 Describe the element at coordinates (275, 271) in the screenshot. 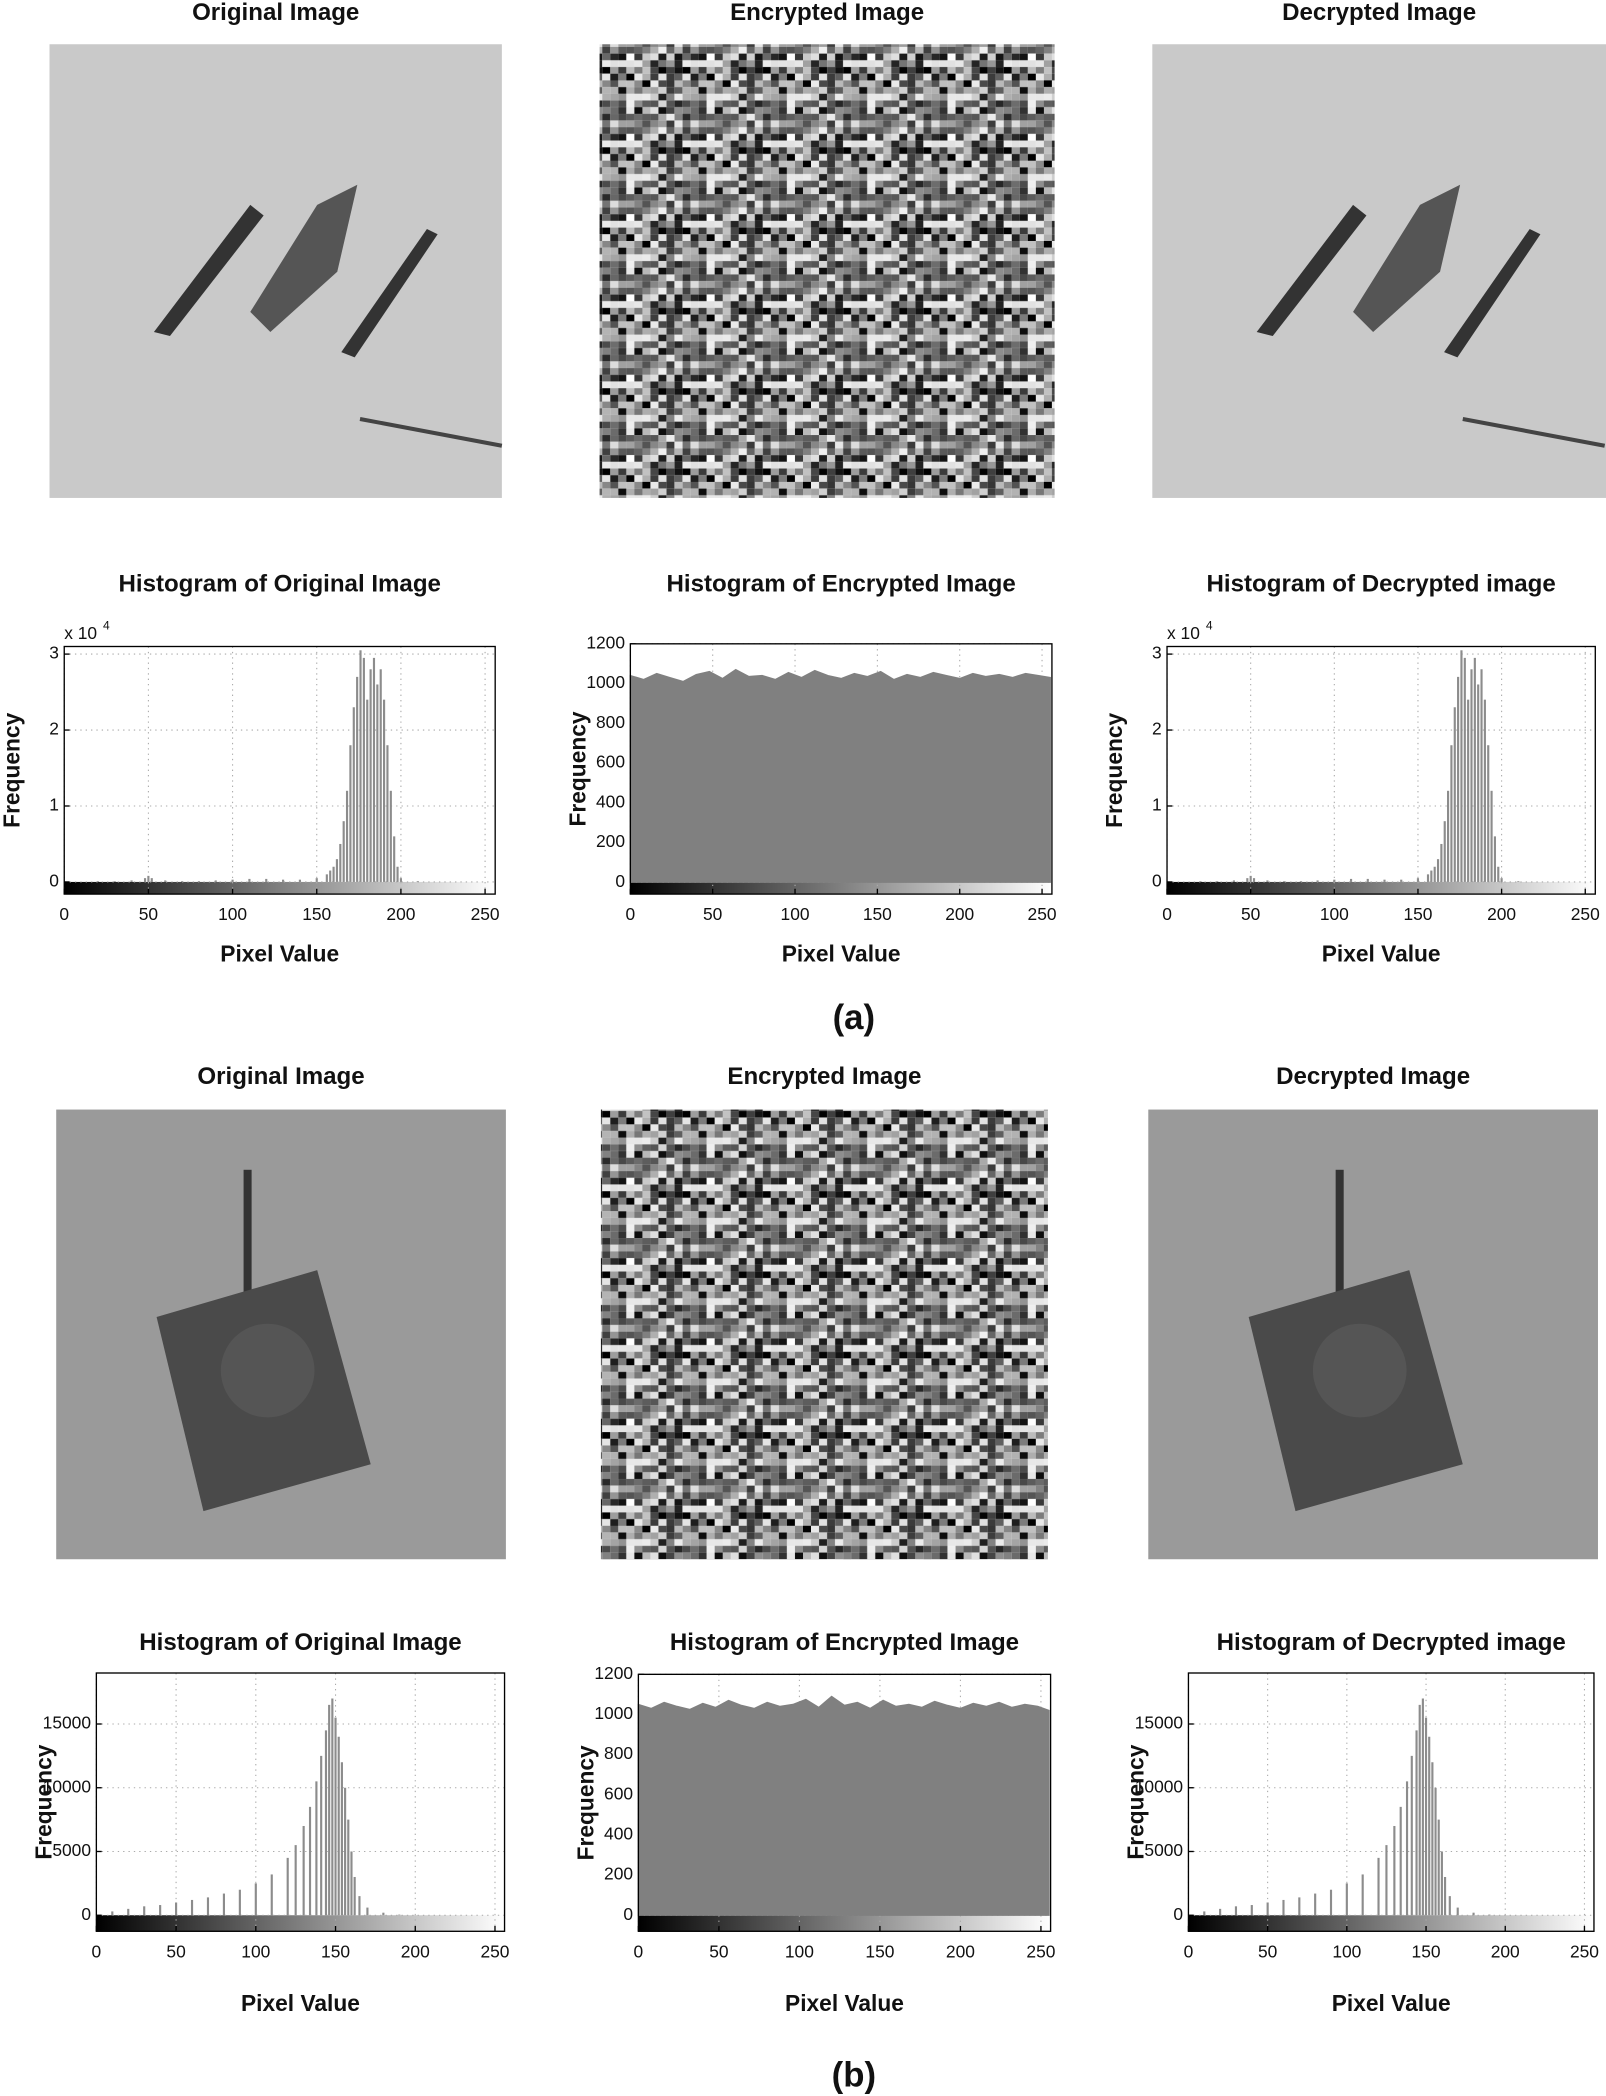

I see `photo` at that location.